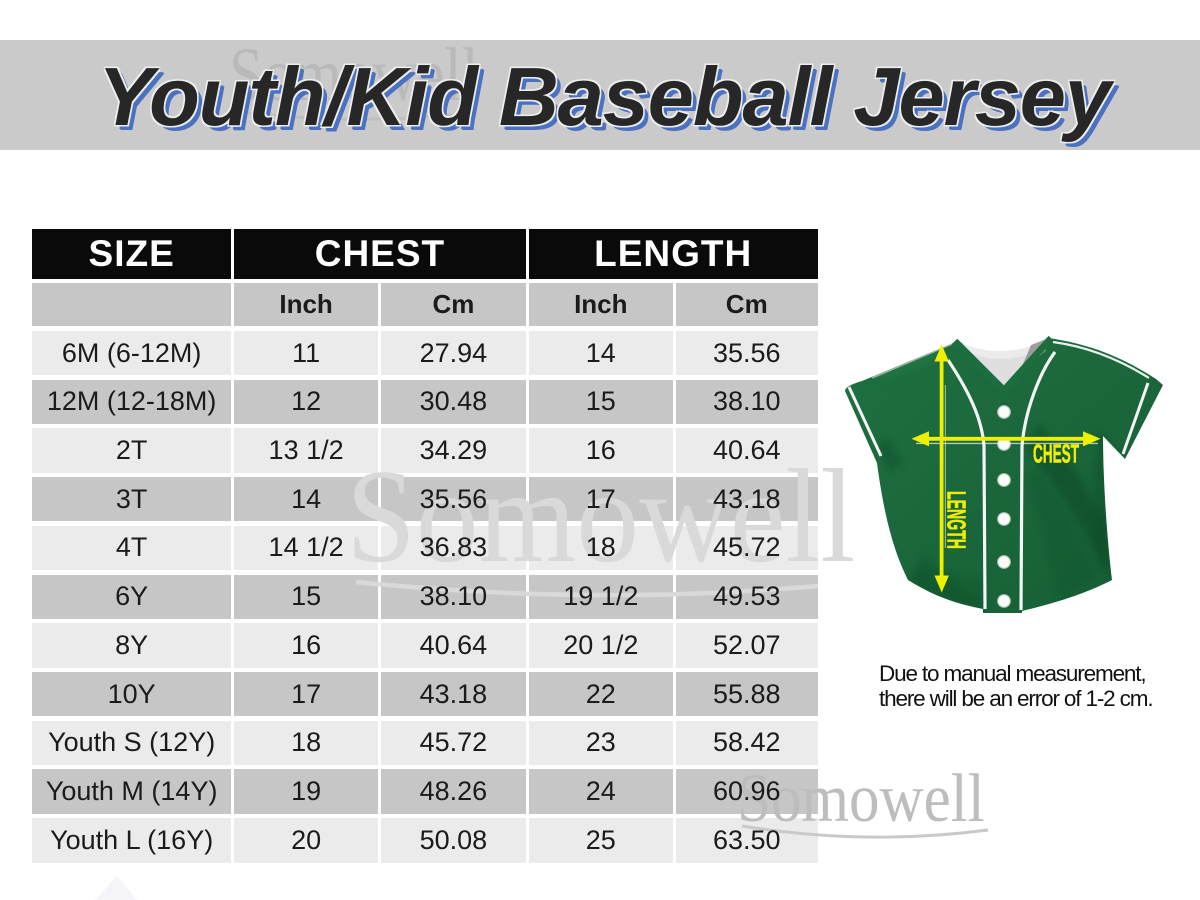 The height and width of the screenshot is (900, 1200). Describe the element at coordinates (957, 520) in the screenshot. I see `svg-text: LENGTH` at that location.